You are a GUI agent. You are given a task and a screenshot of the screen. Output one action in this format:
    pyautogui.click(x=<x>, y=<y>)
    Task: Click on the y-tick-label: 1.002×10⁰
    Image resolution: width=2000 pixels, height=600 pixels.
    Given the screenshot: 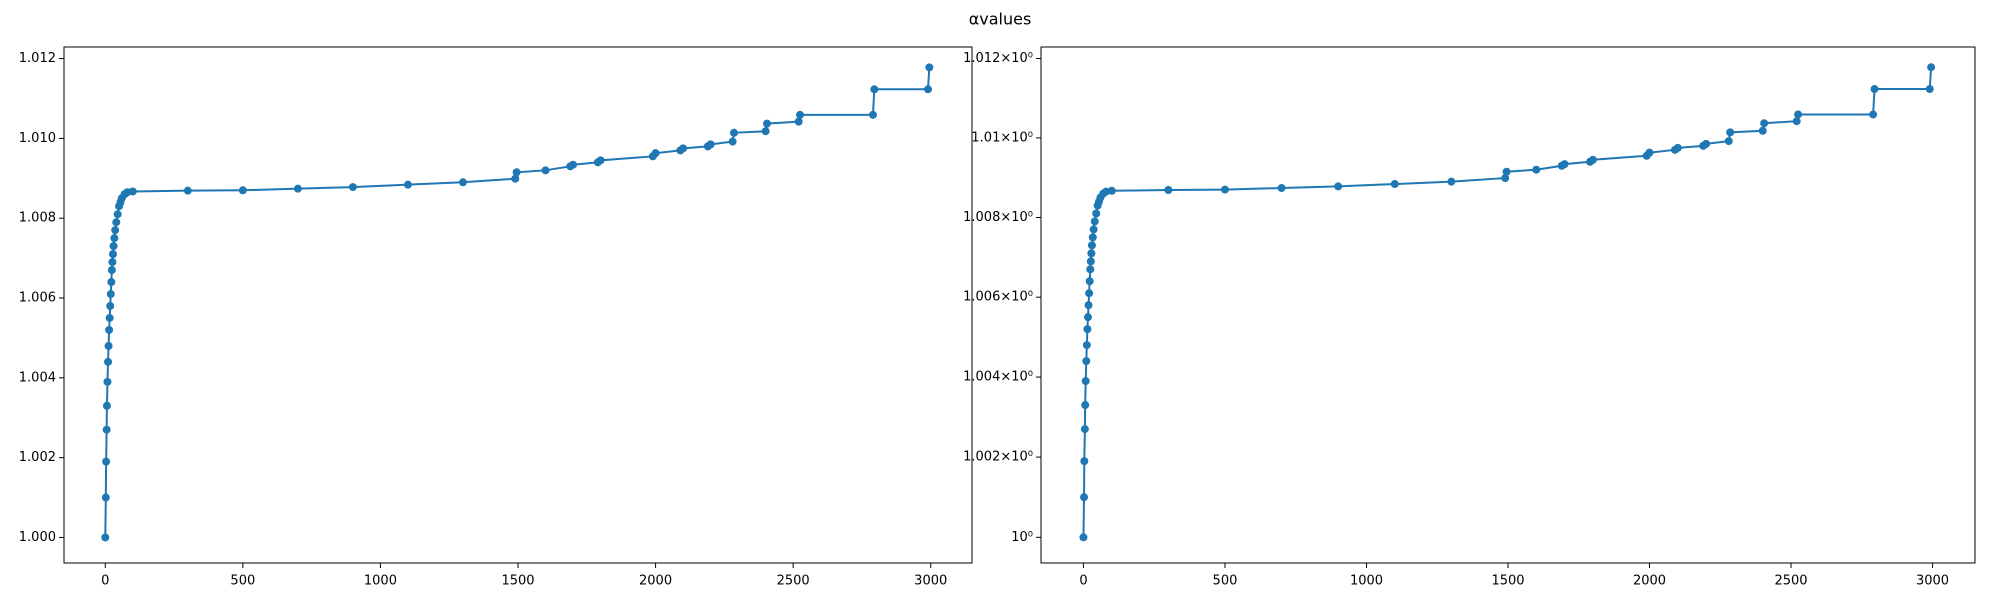 What is the action you would take?
    pyautogui.click(x=998, y=457)
    